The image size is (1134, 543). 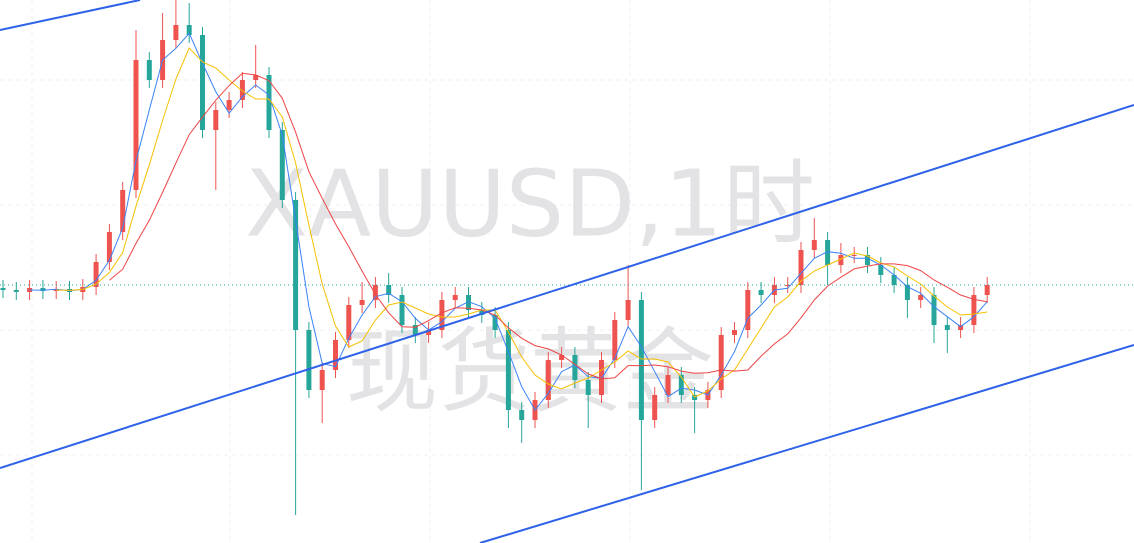 I want to click on trend-line, so click(x=70, y=15).